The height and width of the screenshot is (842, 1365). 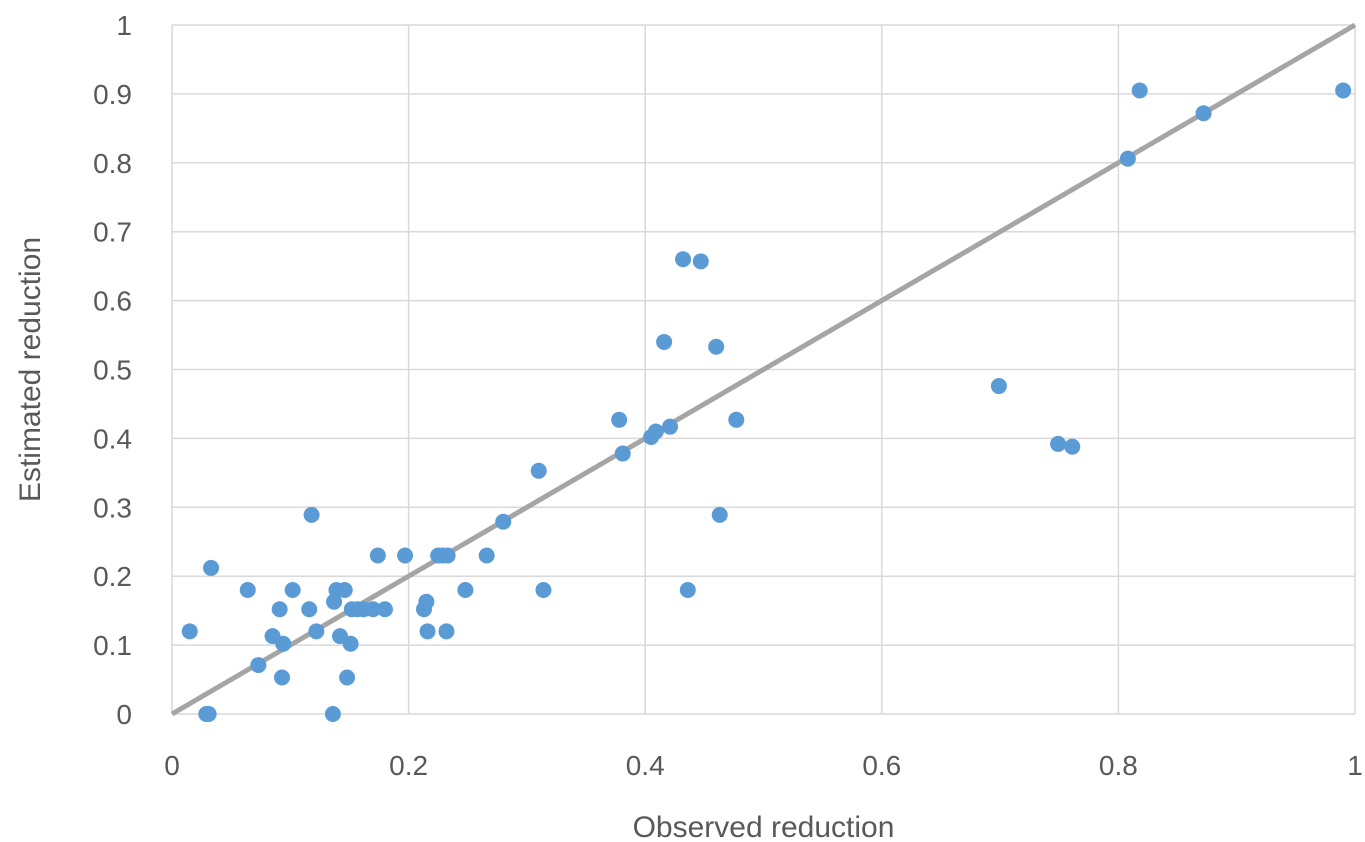 What do you see at coordinates (112, 576) in the screenshot?
I see `y-tick-label: 0.2` at bounding box center [112, 576].